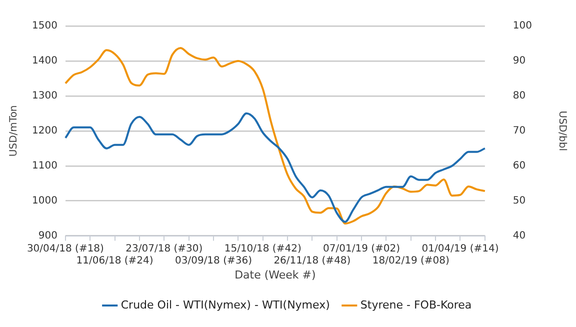 The image size is (576, 327). What do you see at coordinates (225, 305) in the screenshot?
I see `legend-label: Crude Oil - WTI(Nymex) - WTI(Nymex)` at bounding box center [225, 305].